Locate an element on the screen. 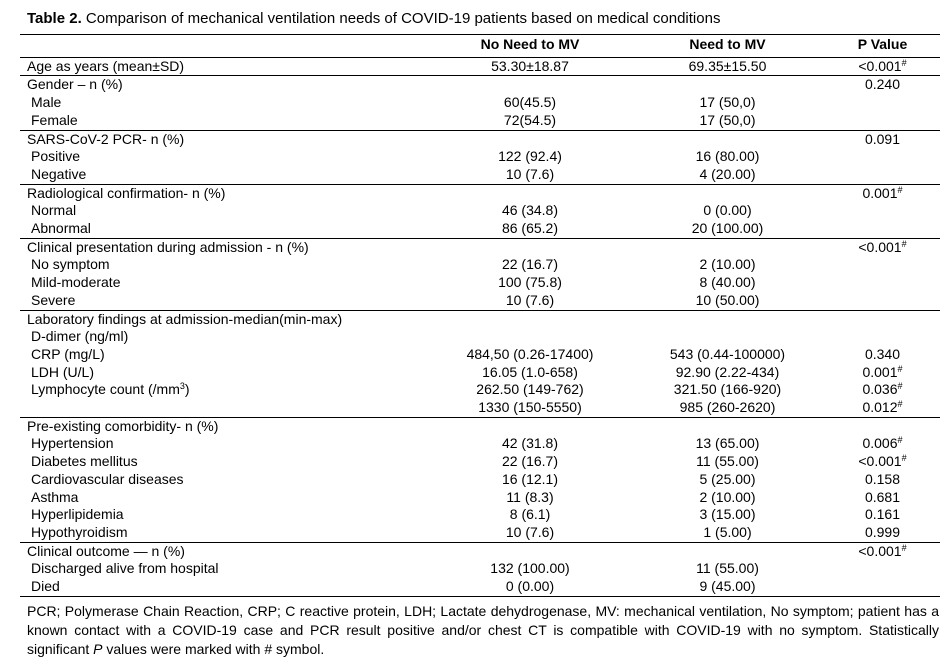  row-label-text: Cardiovascular diseases is located at coordinates (107, 478).